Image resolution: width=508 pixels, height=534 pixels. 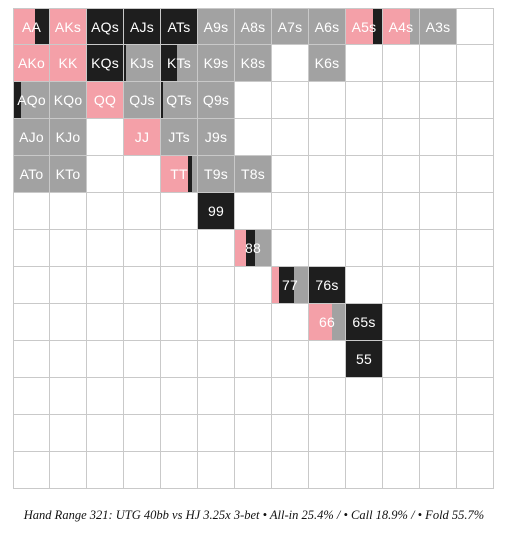 What do you see at coordinates (179, 174) in the screenshot?
I see `hand-label: TT` at bounding box center [179, 174].